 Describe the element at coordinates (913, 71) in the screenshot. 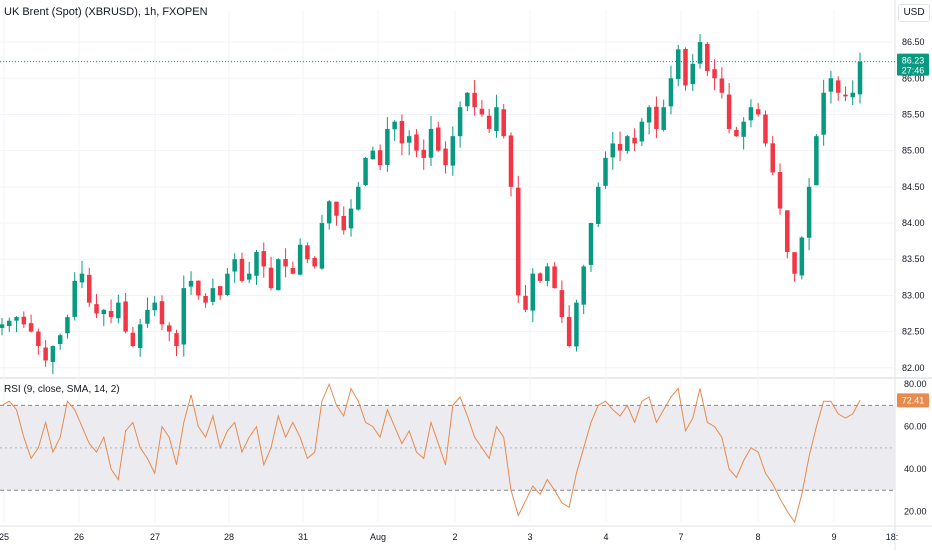

I see `price-tag-countdown: 27:46` at that location.